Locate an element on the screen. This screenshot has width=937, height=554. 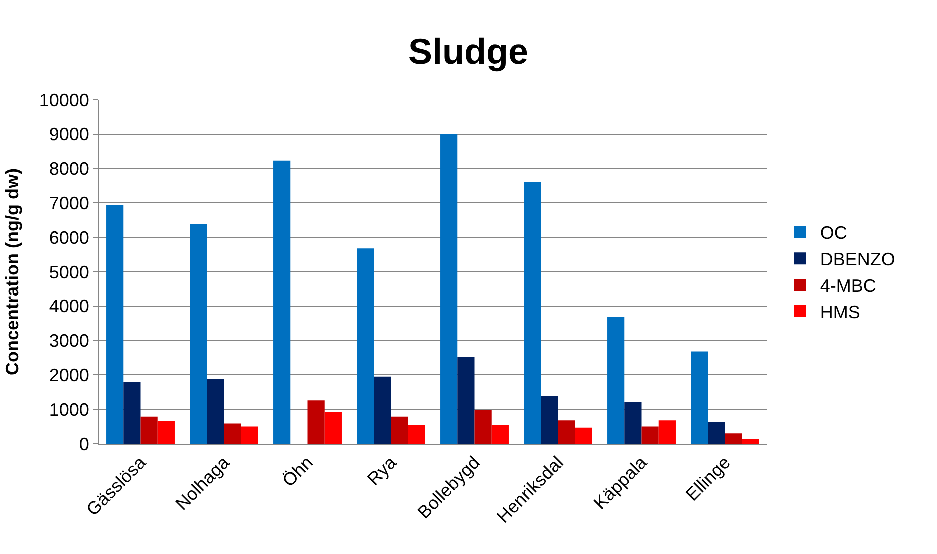
y-tick-label: 4000 is located at coordinates (69, 306).